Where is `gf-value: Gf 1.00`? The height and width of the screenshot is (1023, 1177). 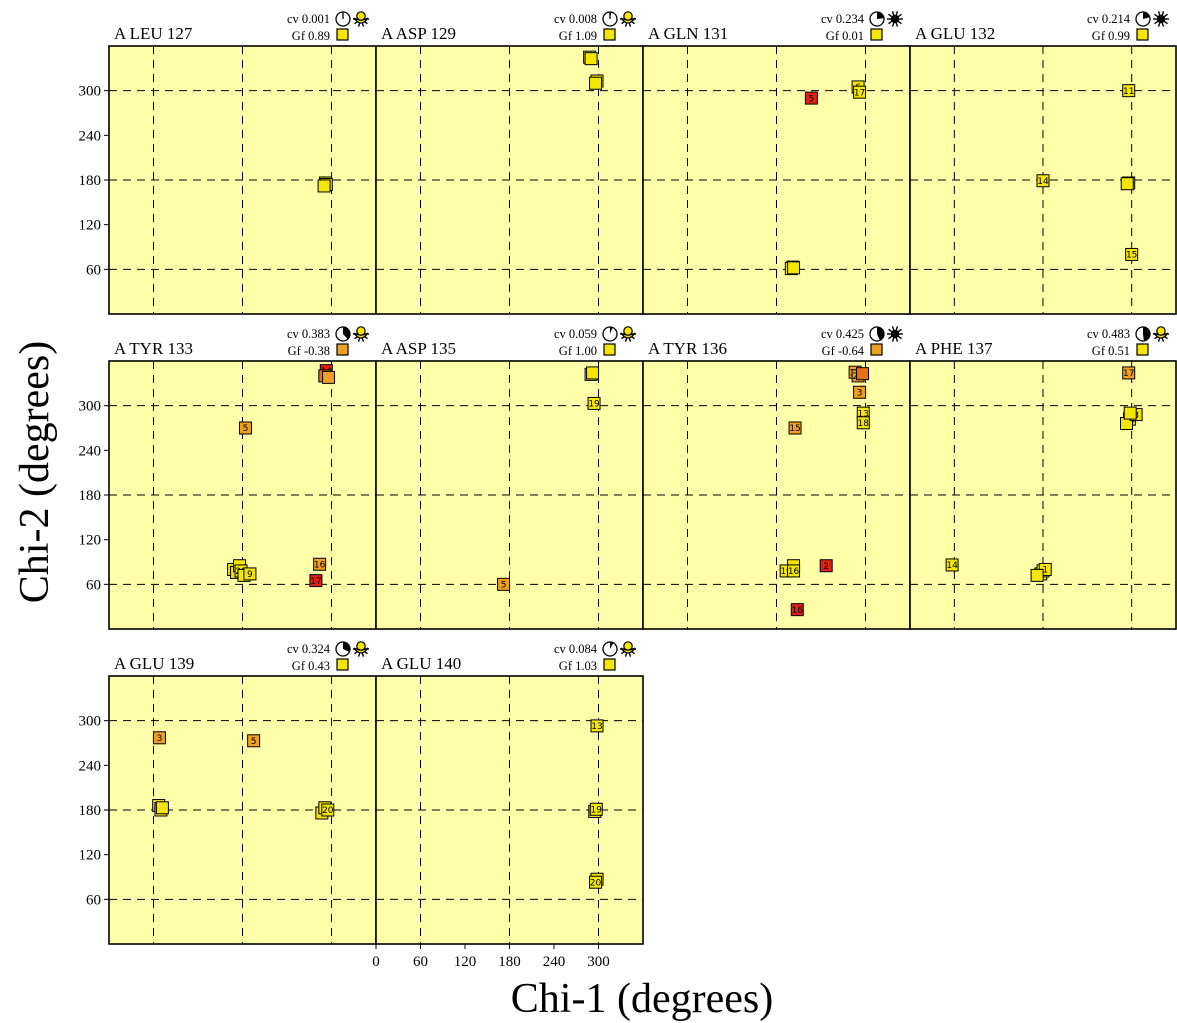 gf-value: Gf 1.00 is located at coordinates (578, 351).